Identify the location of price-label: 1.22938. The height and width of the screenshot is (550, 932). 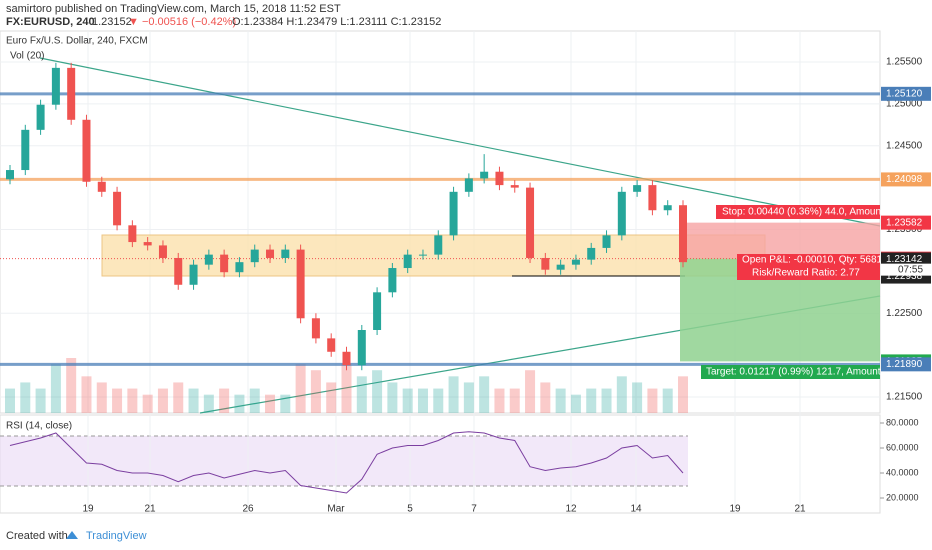
(904, 276).